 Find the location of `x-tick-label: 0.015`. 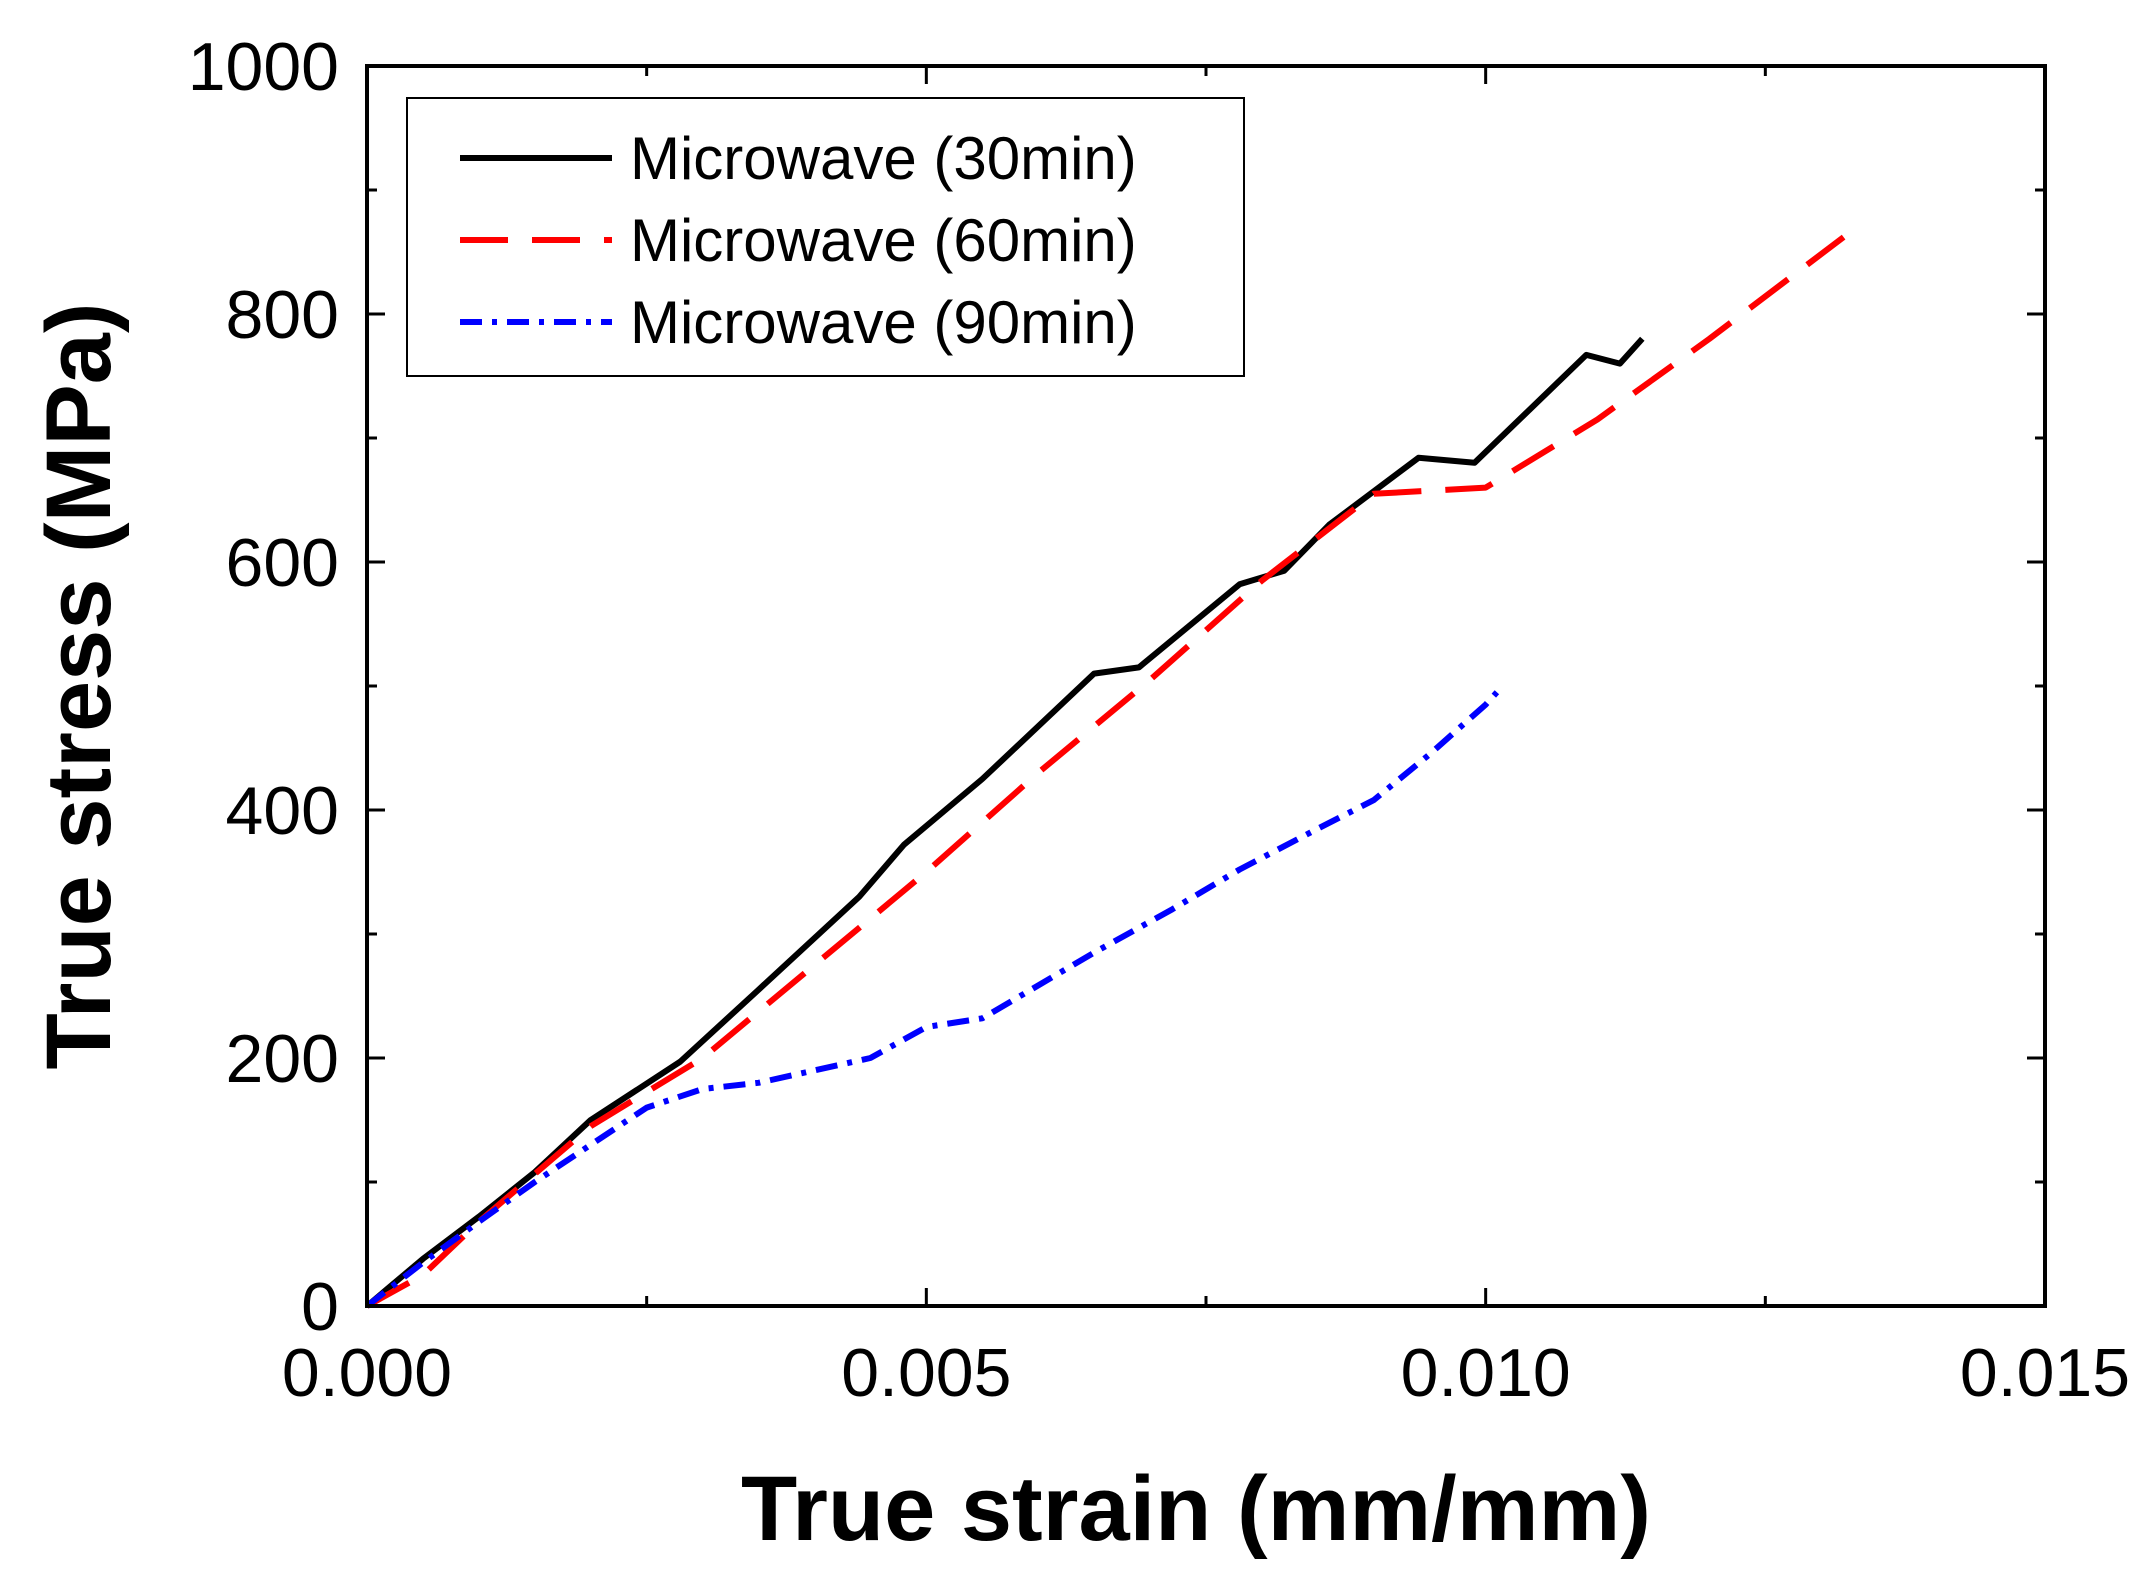

x-tick-label: 0.015 is located at coordinates (2045, 1373).